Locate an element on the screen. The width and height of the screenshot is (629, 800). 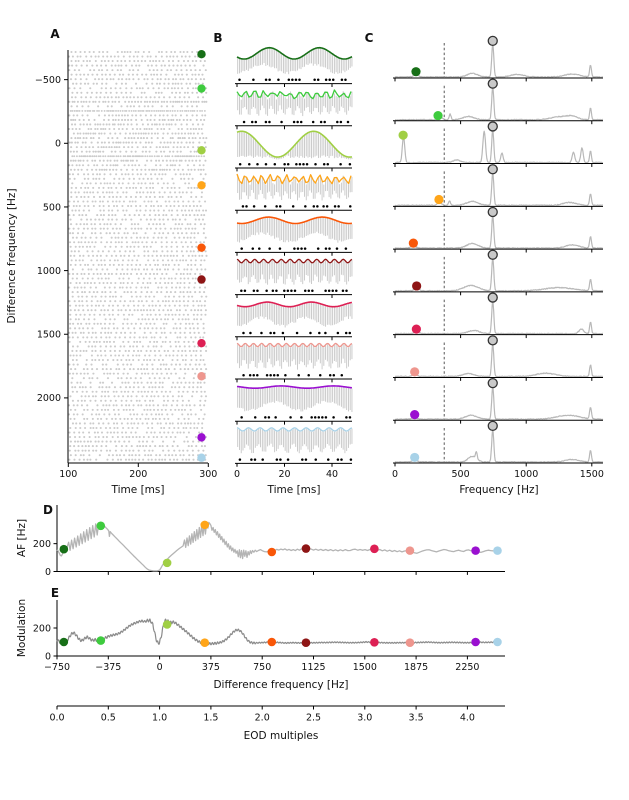
panel-c-row is located at coordinates (498, 400).